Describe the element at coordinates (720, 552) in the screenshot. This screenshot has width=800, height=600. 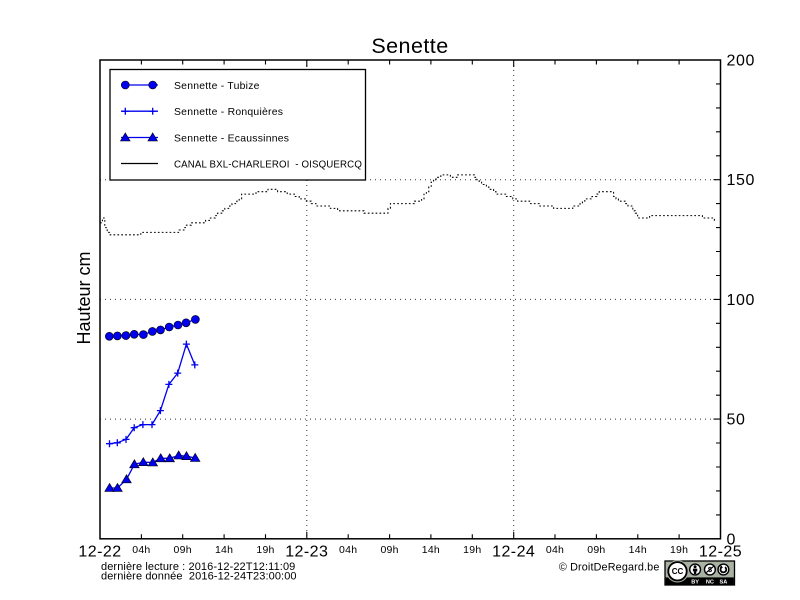
I see `svg-text: 12-25` at that location.